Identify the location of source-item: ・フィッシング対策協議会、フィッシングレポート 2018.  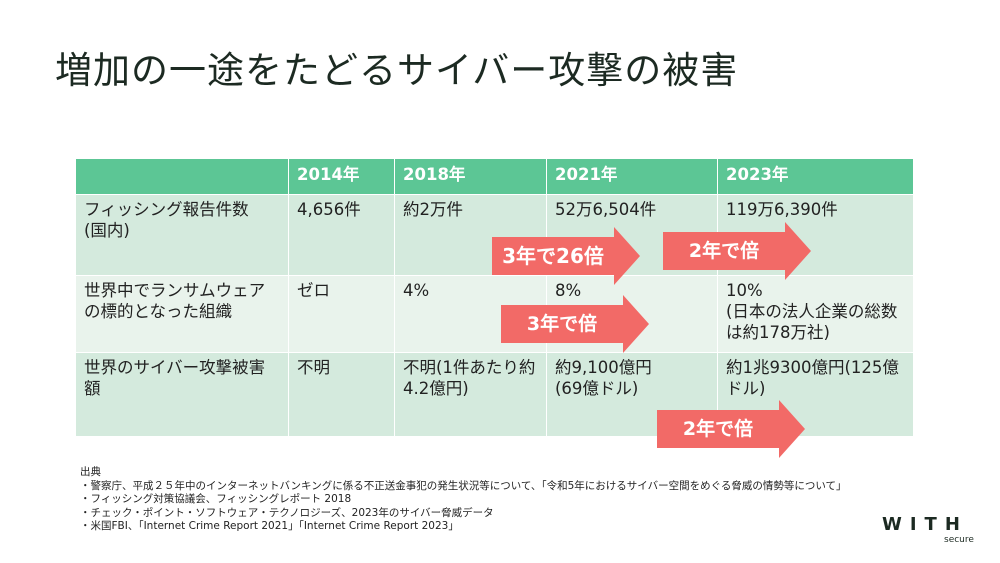
(216, 499).